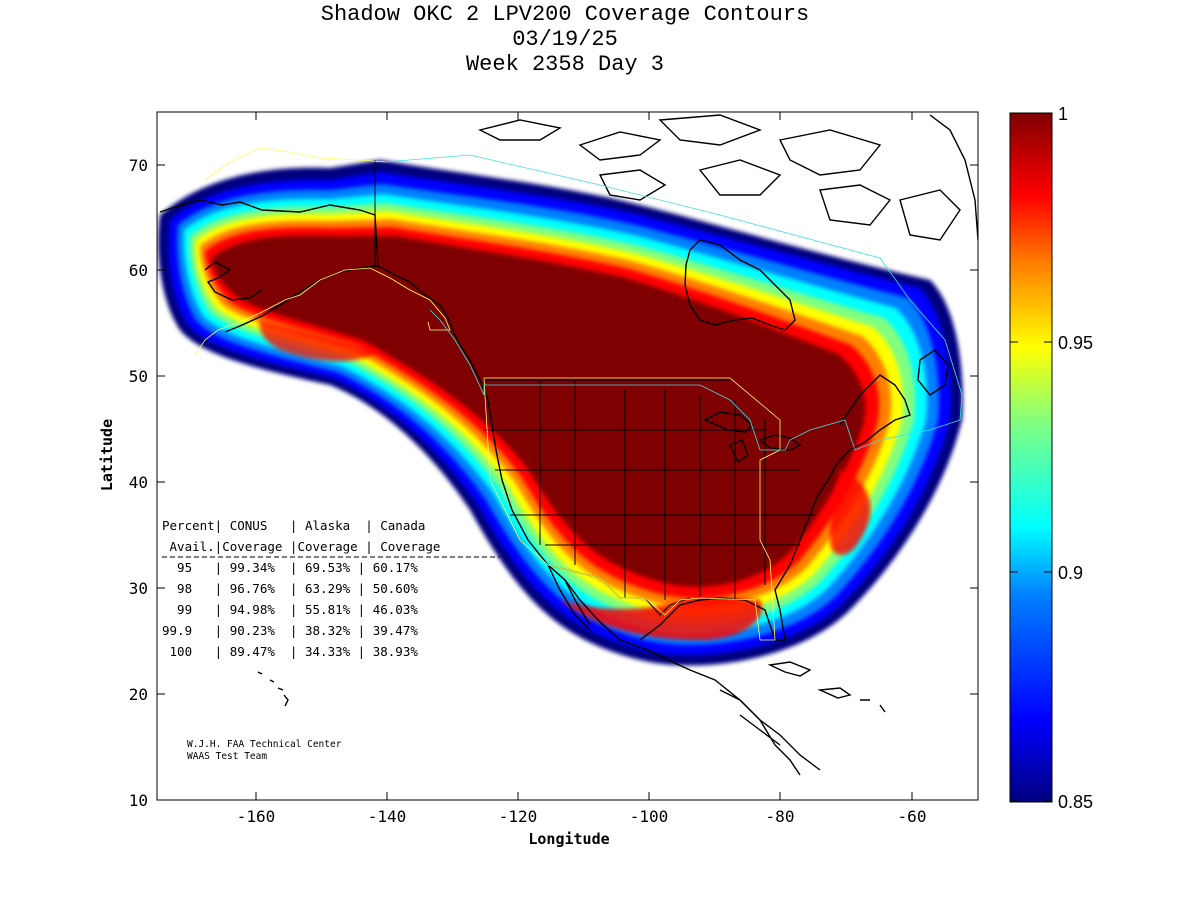 This screenshot has width=1200, height=900. I want to click on newfoundland, so click(933, 372).